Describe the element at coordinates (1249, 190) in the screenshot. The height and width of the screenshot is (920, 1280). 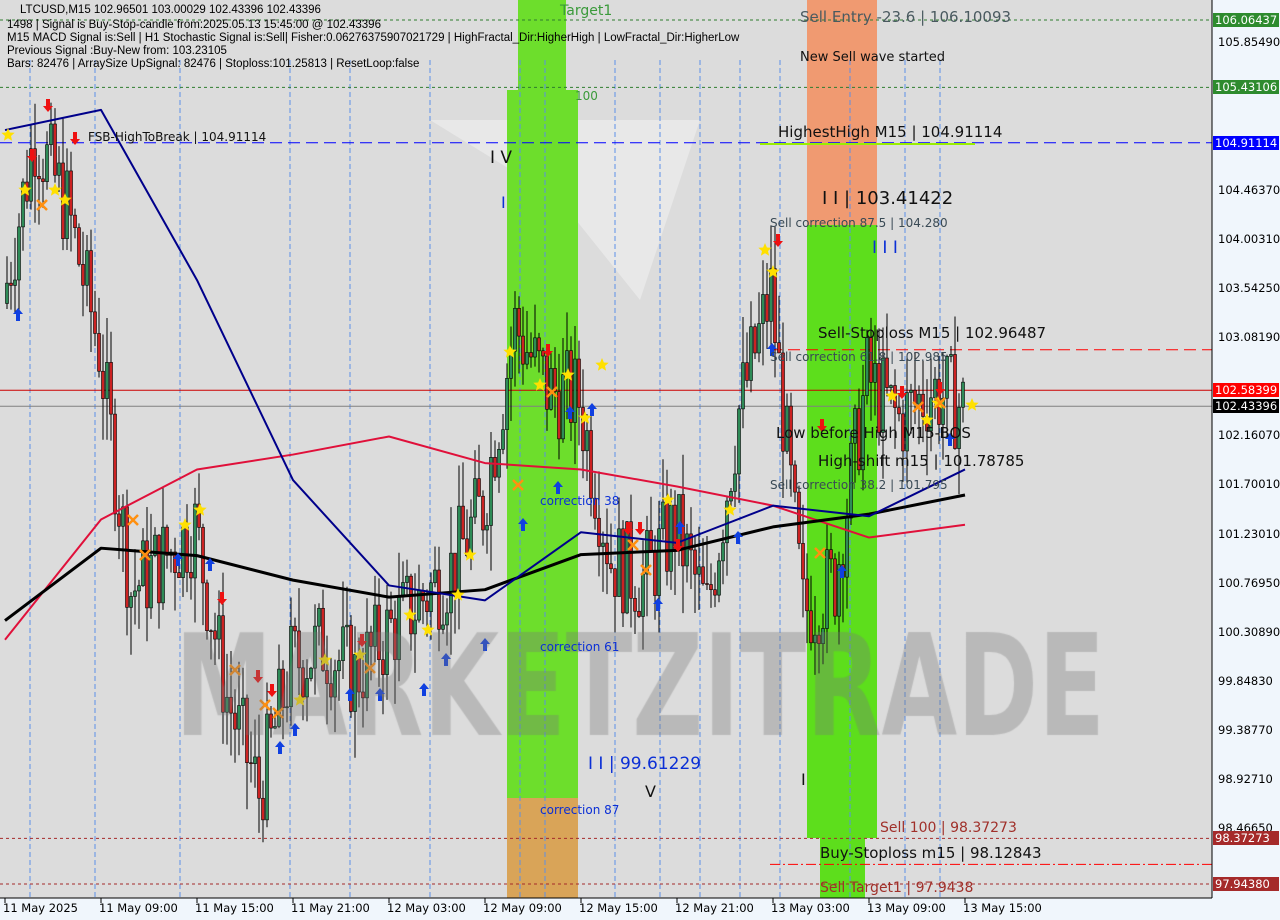
I see `price-tick-label: 104.46370` at that location.